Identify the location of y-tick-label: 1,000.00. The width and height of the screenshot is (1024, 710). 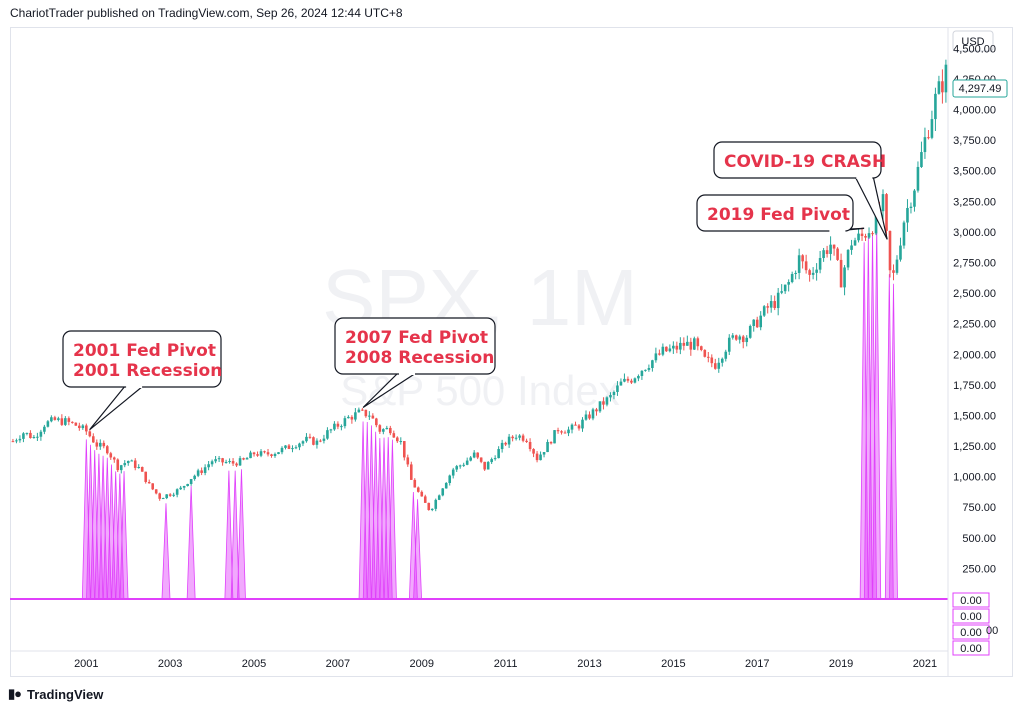
(974, 478).